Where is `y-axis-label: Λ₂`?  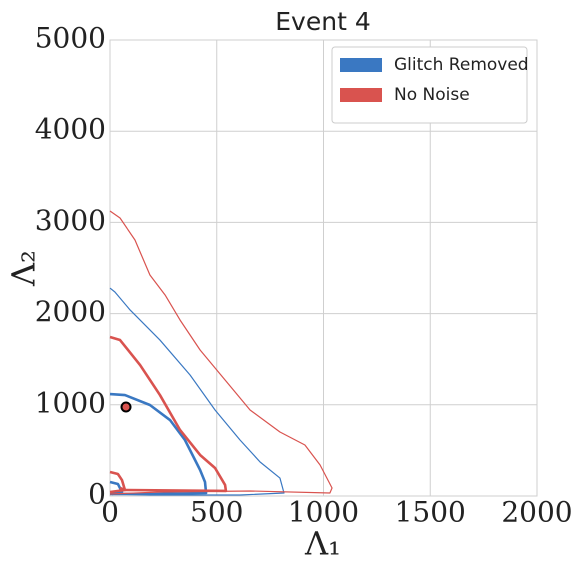 y-axis-label: Λ₂ is located at coordinates (24, 268).